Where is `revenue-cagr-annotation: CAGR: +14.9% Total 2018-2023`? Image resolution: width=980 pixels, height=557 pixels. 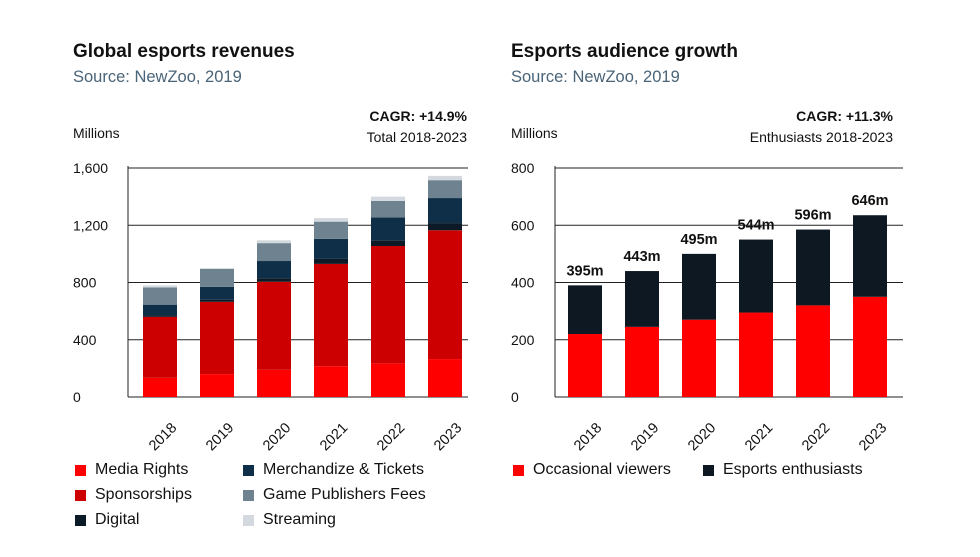
revenue-cagr-annotation: CAGR: +14.9% Total 2018-2023 is located at coordinates (417, 127).